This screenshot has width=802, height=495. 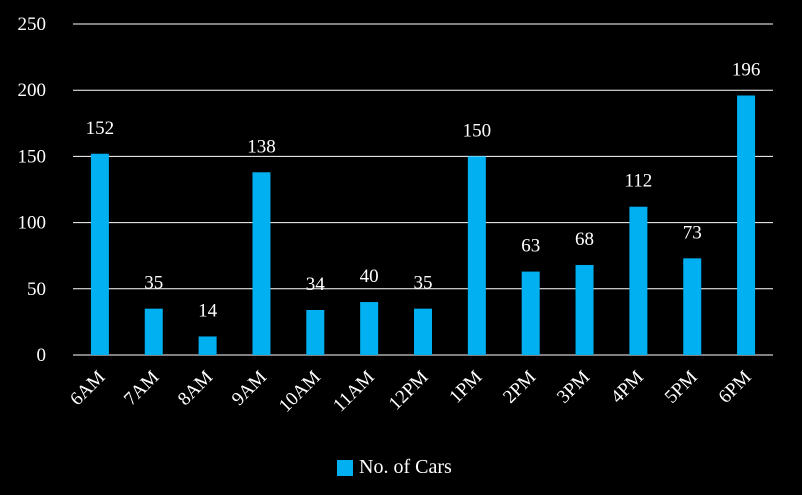 I want to click on x-tick-label: 7AM, so click(x=141, y=388).